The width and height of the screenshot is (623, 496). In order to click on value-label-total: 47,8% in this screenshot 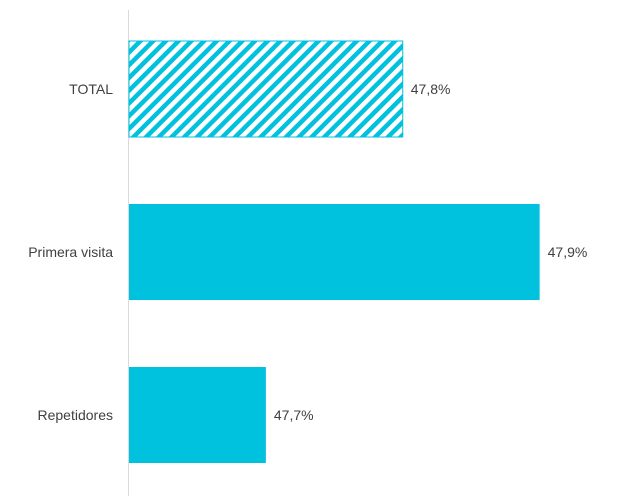, I will do `click(431, 89)`.